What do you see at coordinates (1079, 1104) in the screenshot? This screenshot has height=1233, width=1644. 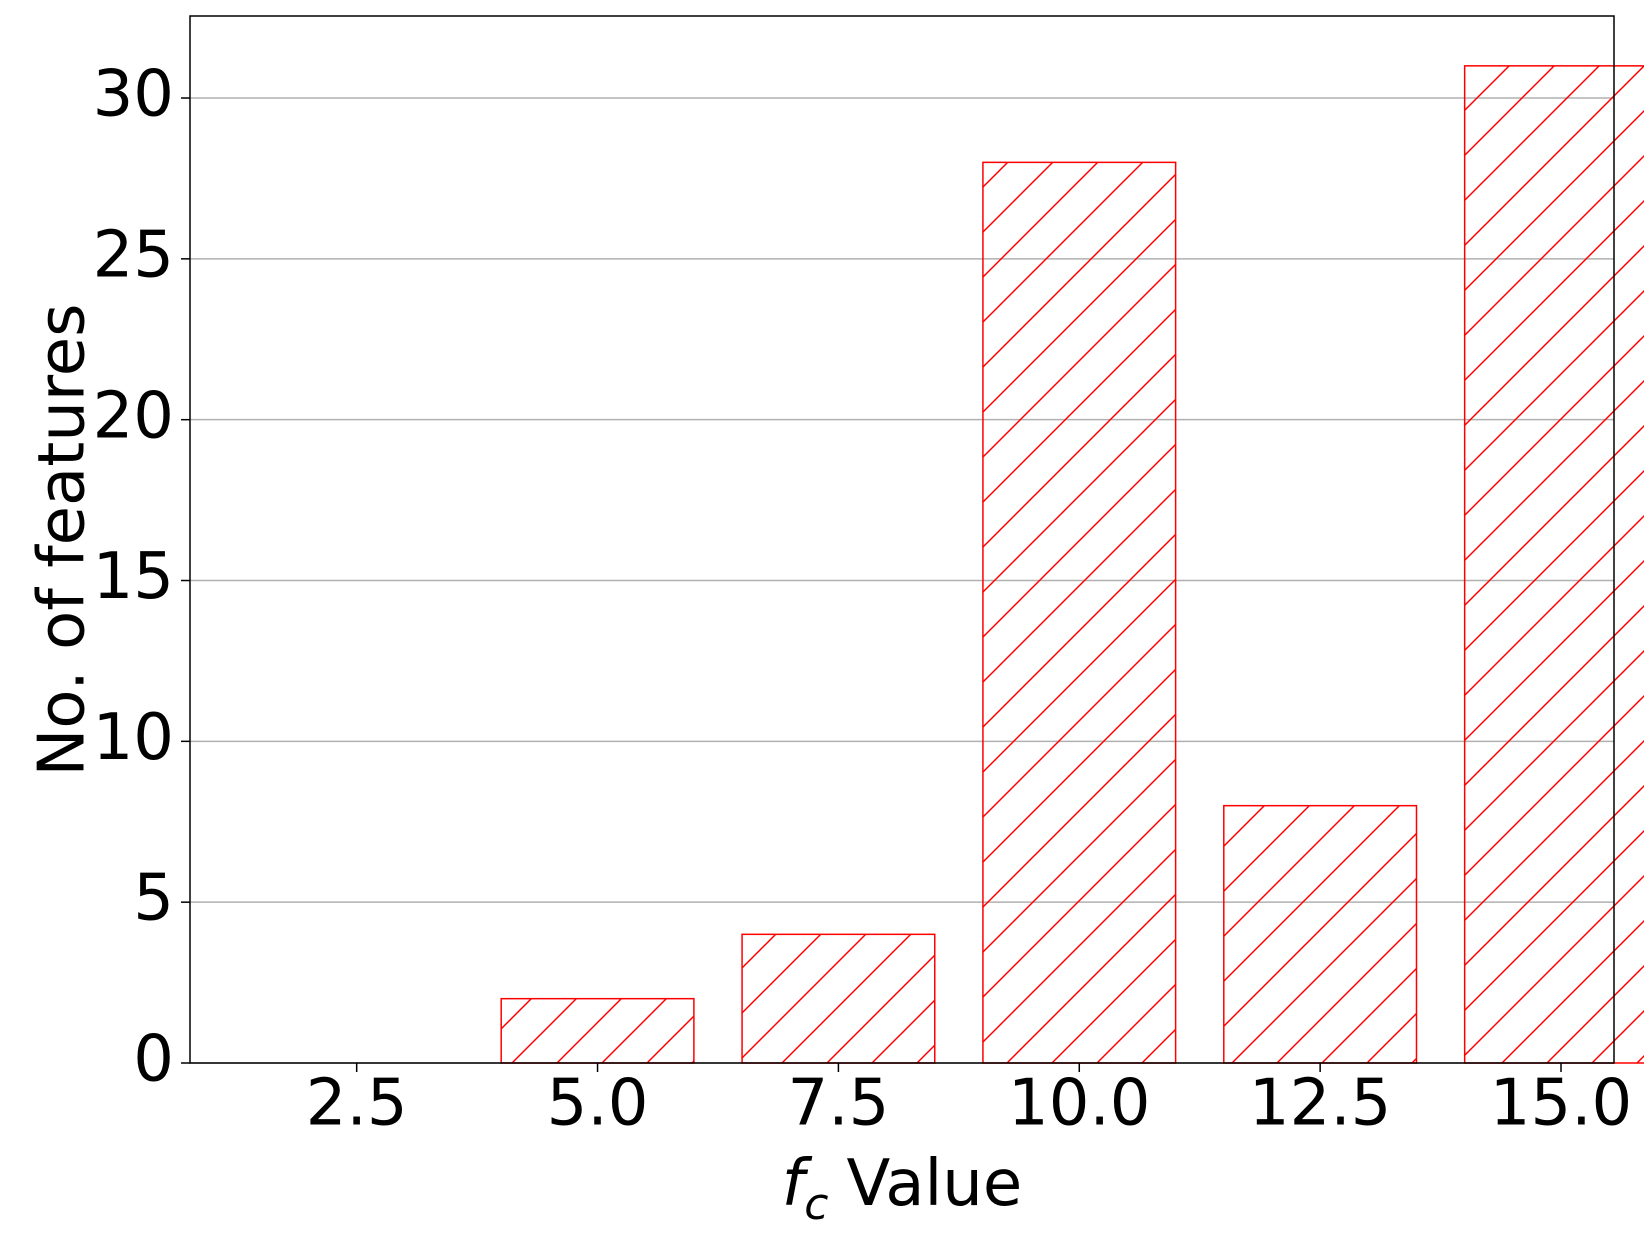 I see `x-tick-label: 10.0` at bounding box center [1079, 1104].